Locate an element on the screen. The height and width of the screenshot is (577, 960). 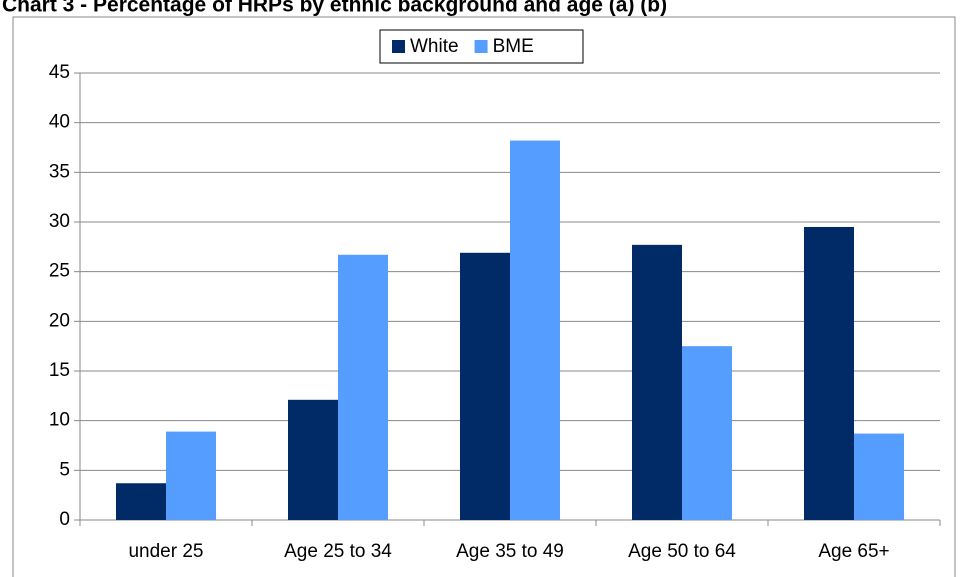
y-tick-label: 40 is located at coordinates (59, 122).